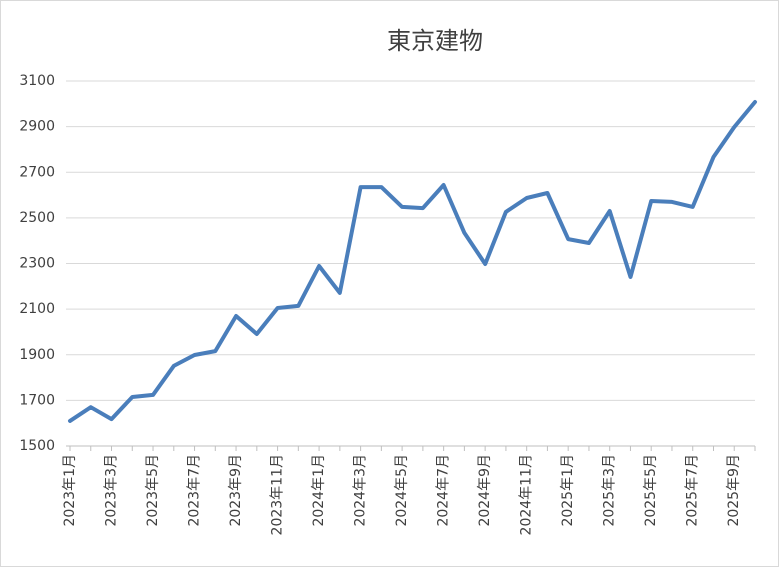  What do you see at coordinates (112, 490) in the screenshot?
I see `x-tick-label: 2023年3月` at bounding box center [112, 490].